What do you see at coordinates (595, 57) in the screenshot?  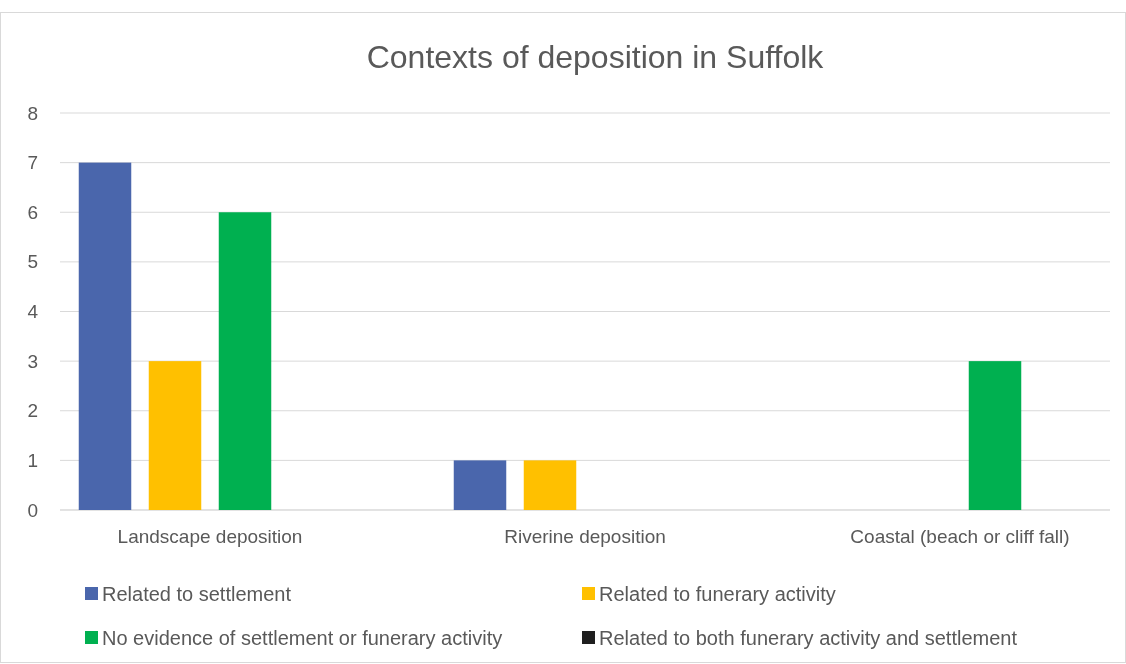 I see `chart-title: Contexts of deposition in Suffolk` at bounding box center [595, 57].